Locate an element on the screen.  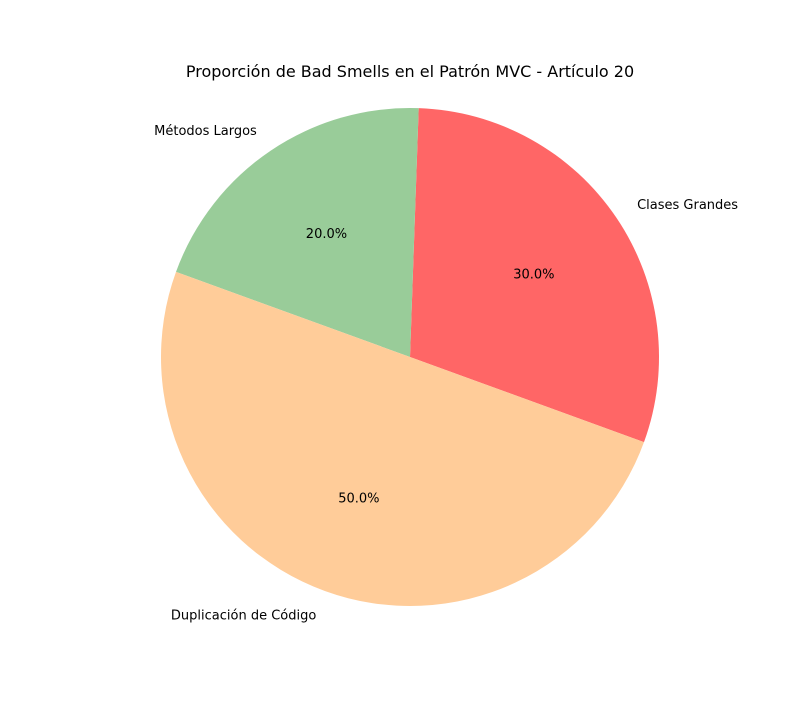
pie-category-label: Métodos Largos is located at coordinates (205, 131).